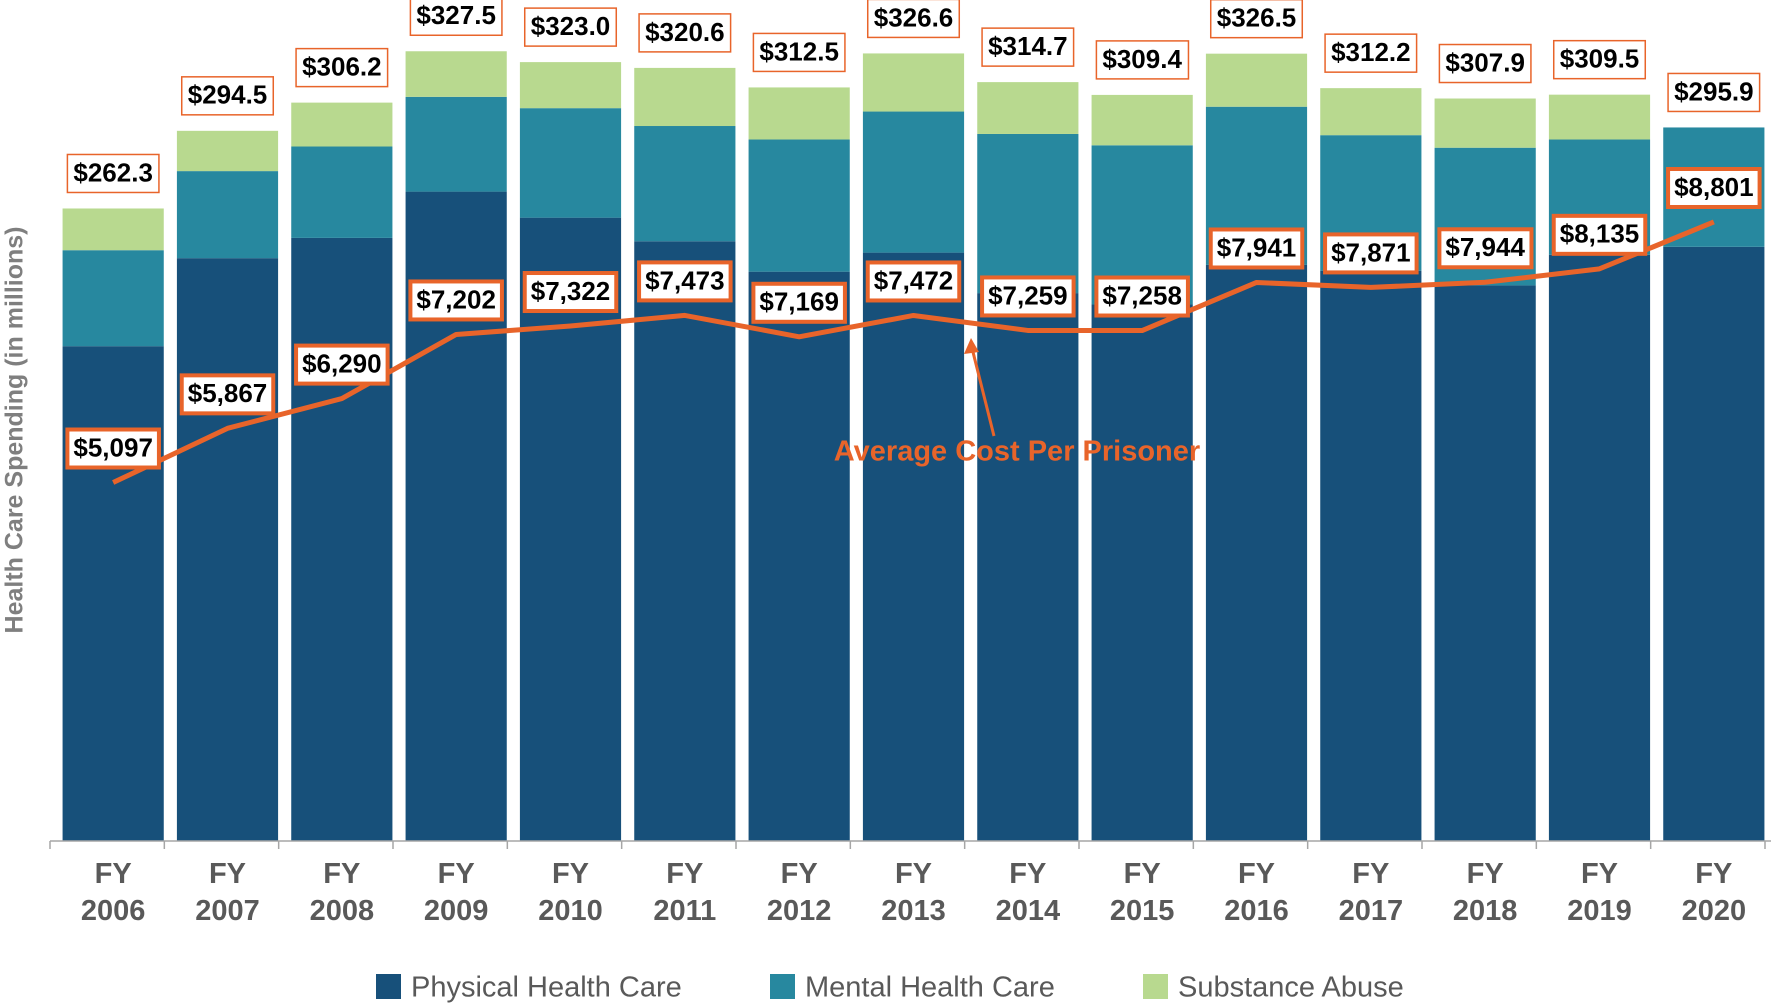 The height and width of the screenshot is (1008, 1771). I want to click on data-label: $314.7, so click(1028, 46).